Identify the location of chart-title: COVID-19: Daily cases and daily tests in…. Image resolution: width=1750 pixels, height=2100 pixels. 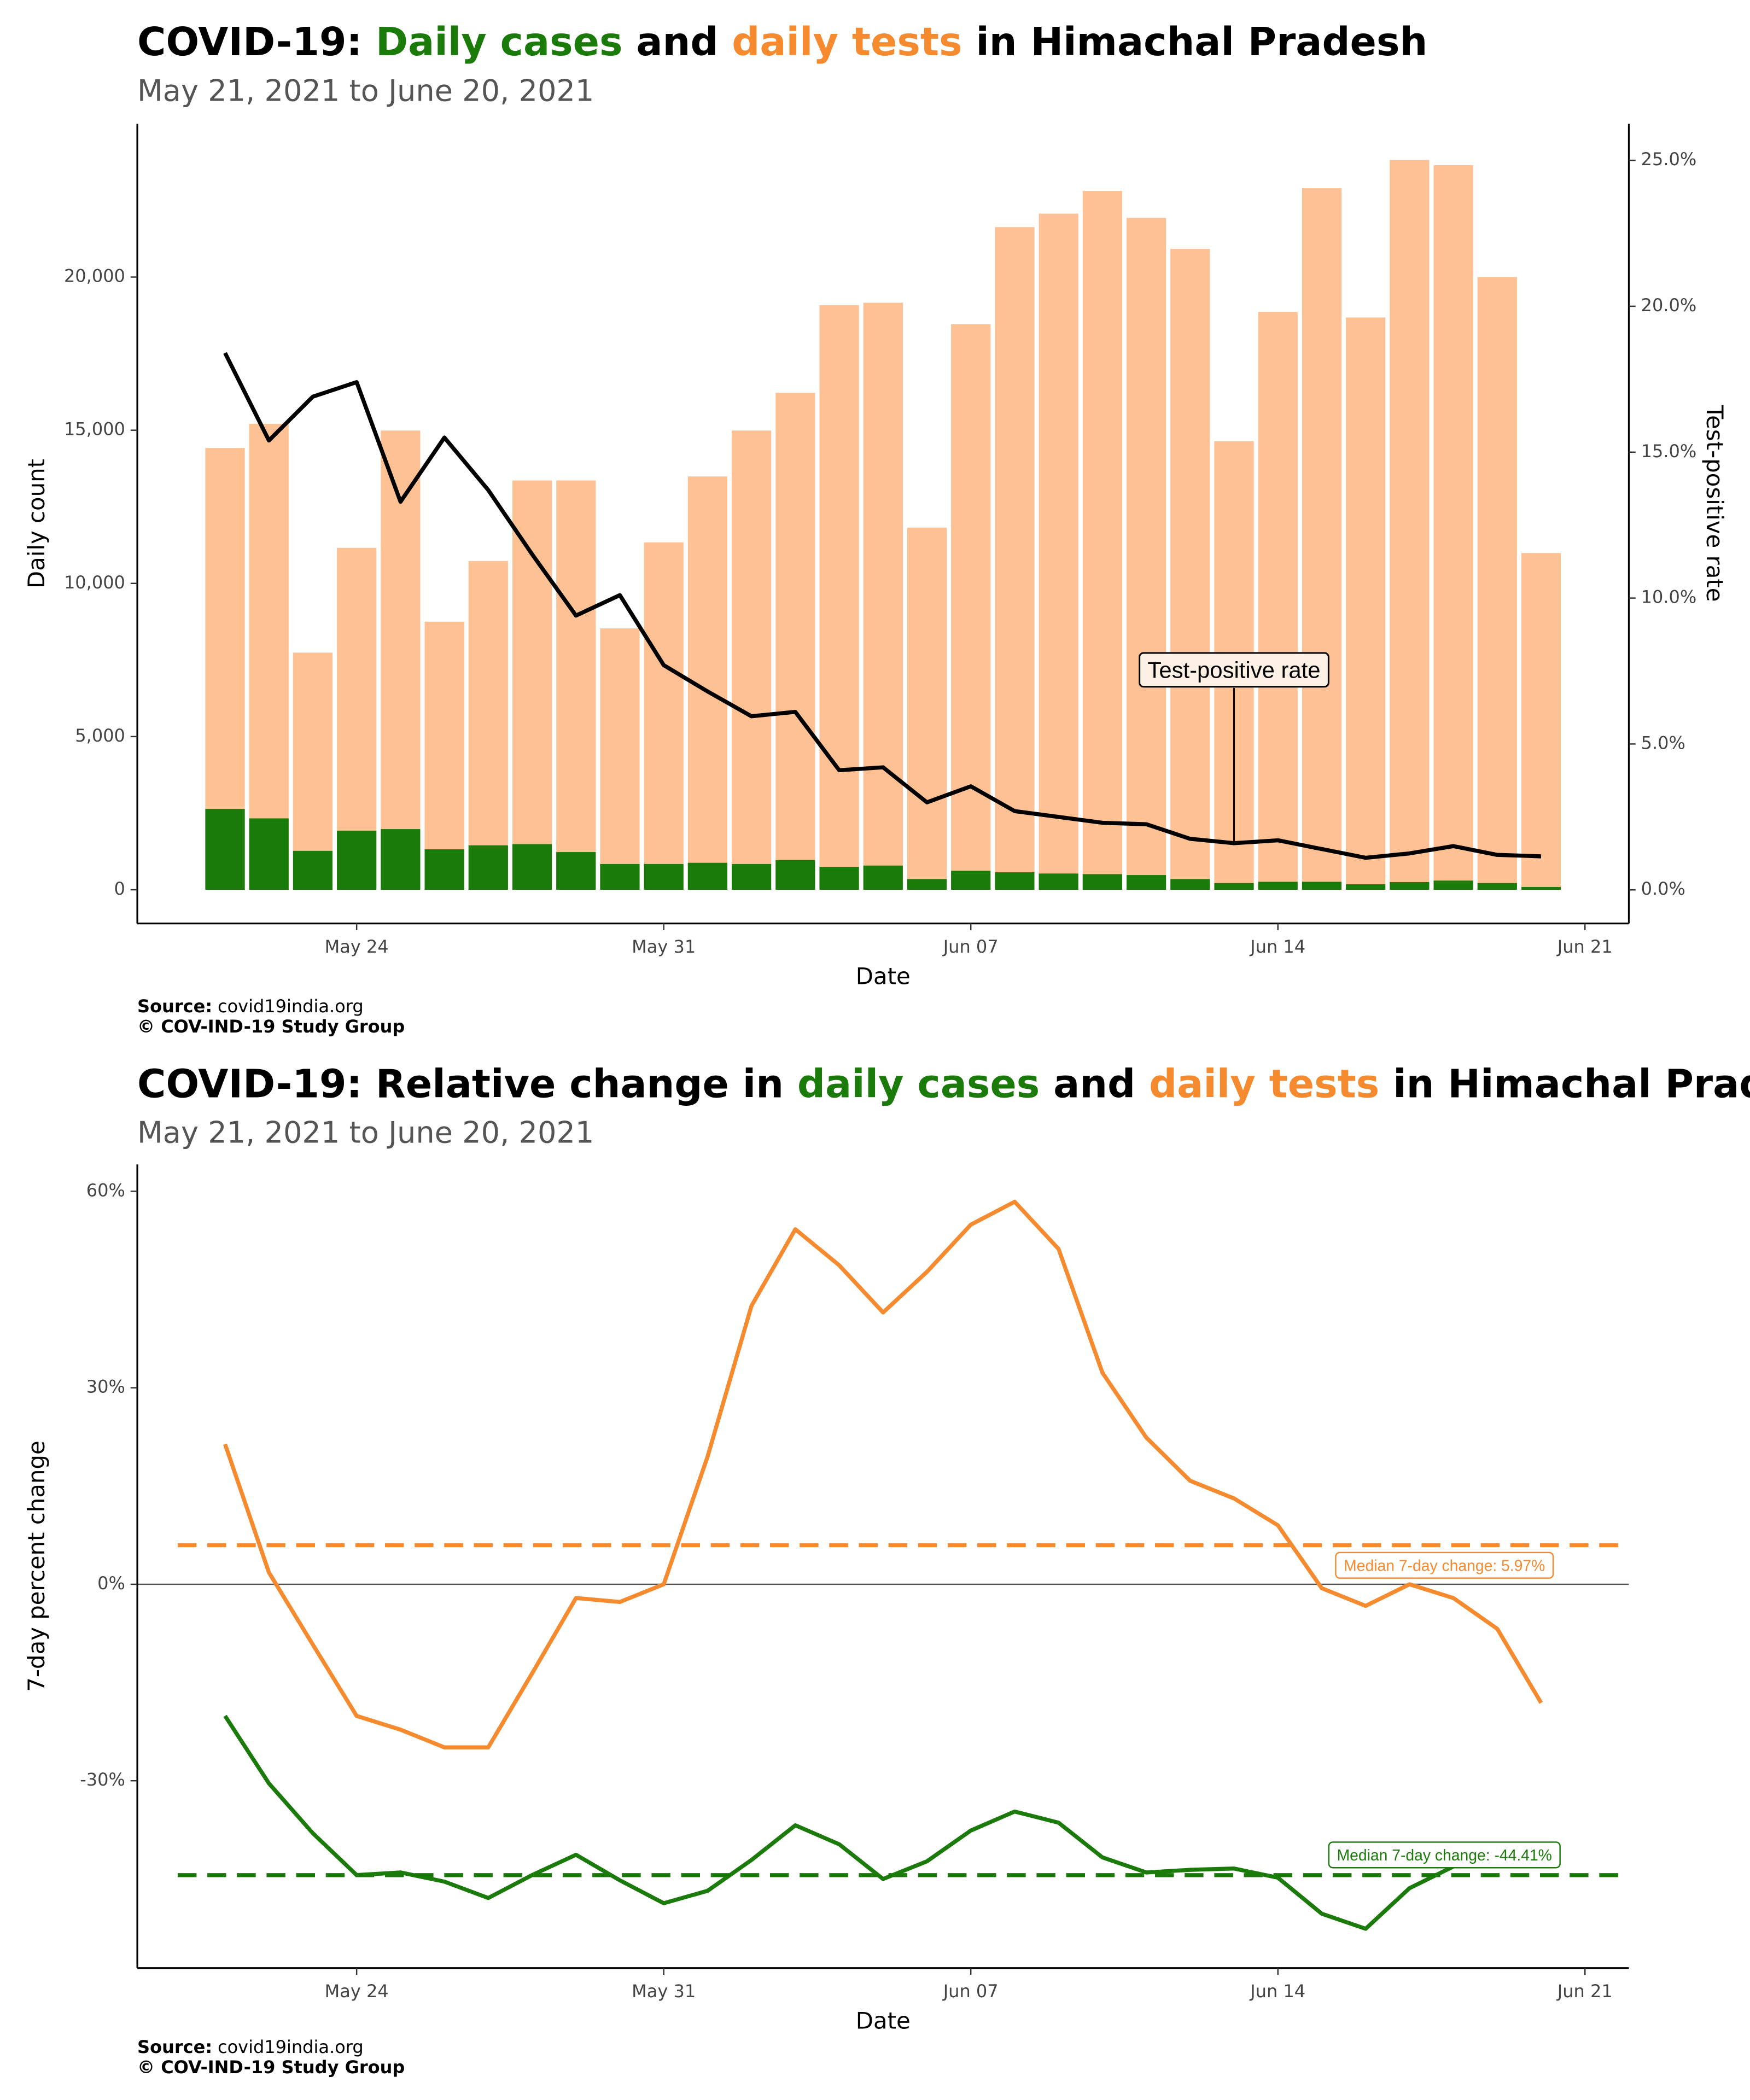
(782, 42).